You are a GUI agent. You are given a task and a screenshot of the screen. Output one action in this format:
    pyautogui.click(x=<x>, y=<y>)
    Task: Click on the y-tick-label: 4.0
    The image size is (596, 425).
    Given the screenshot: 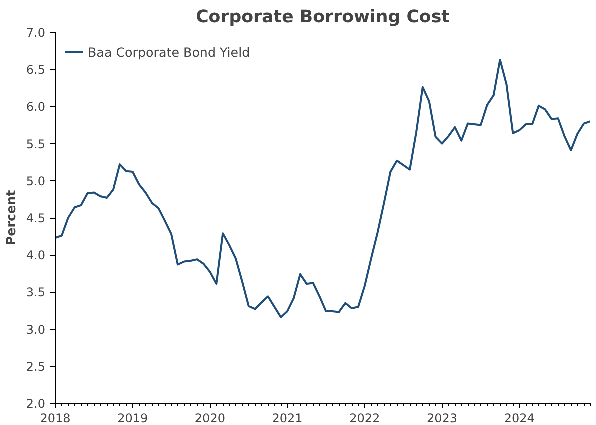 What is the action you would take?
    pyautogui.click(x=36, y=255)
    